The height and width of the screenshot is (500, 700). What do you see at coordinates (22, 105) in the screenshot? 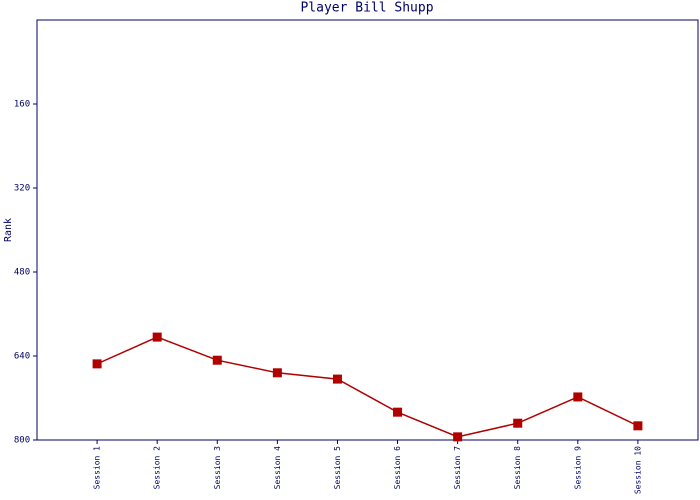
I see `y-tick-label: 160` at bounding box center [22, 105].